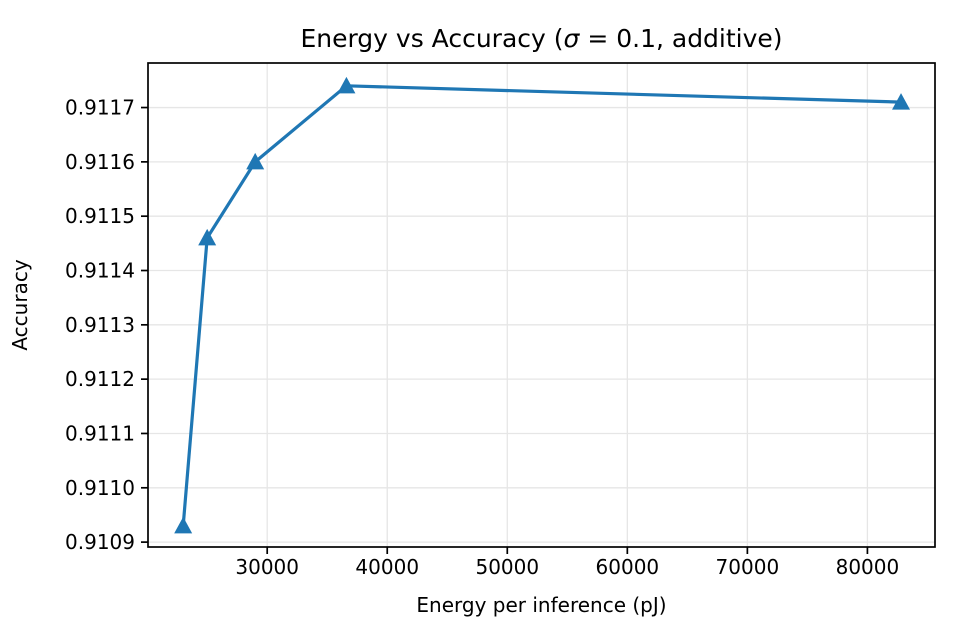 This screenshot has width=960, height=640. I want to click on y-tick-label: 0.9116, so click(100, 162).